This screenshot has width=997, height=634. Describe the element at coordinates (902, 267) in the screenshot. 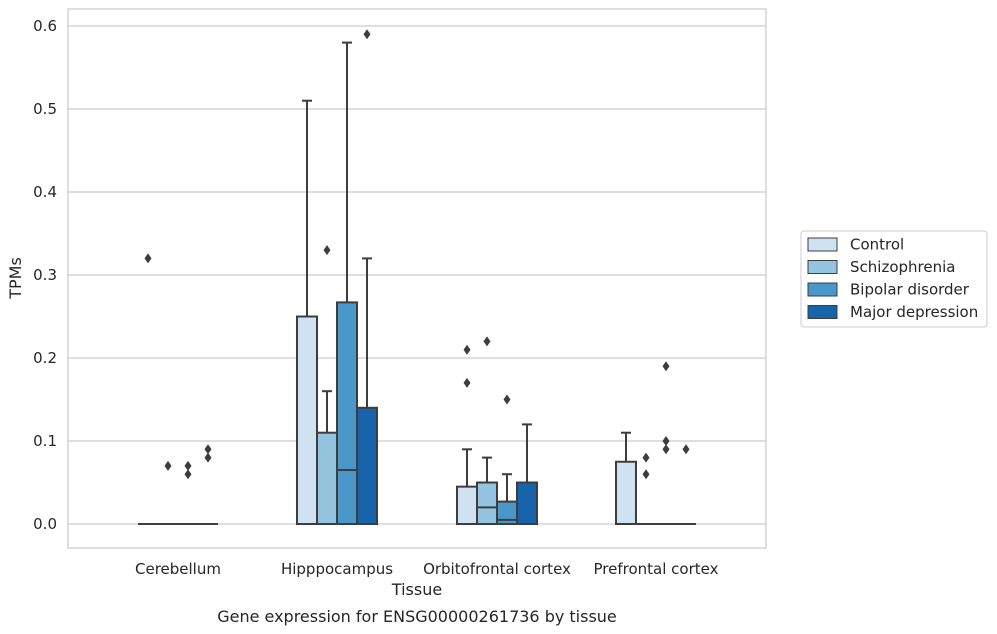

I see `legend-label: Schizophrenia` at that location.